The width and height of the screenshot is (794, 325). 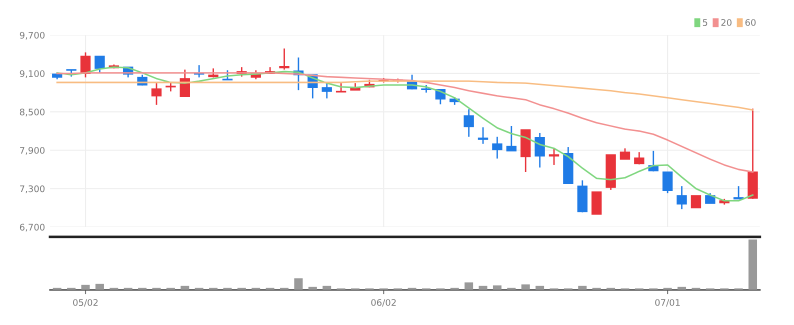 What do you see at coordinates (32, 112) in the screenshot?
I see `y-tick-label: 8,500` at bounding box center [32, 112].